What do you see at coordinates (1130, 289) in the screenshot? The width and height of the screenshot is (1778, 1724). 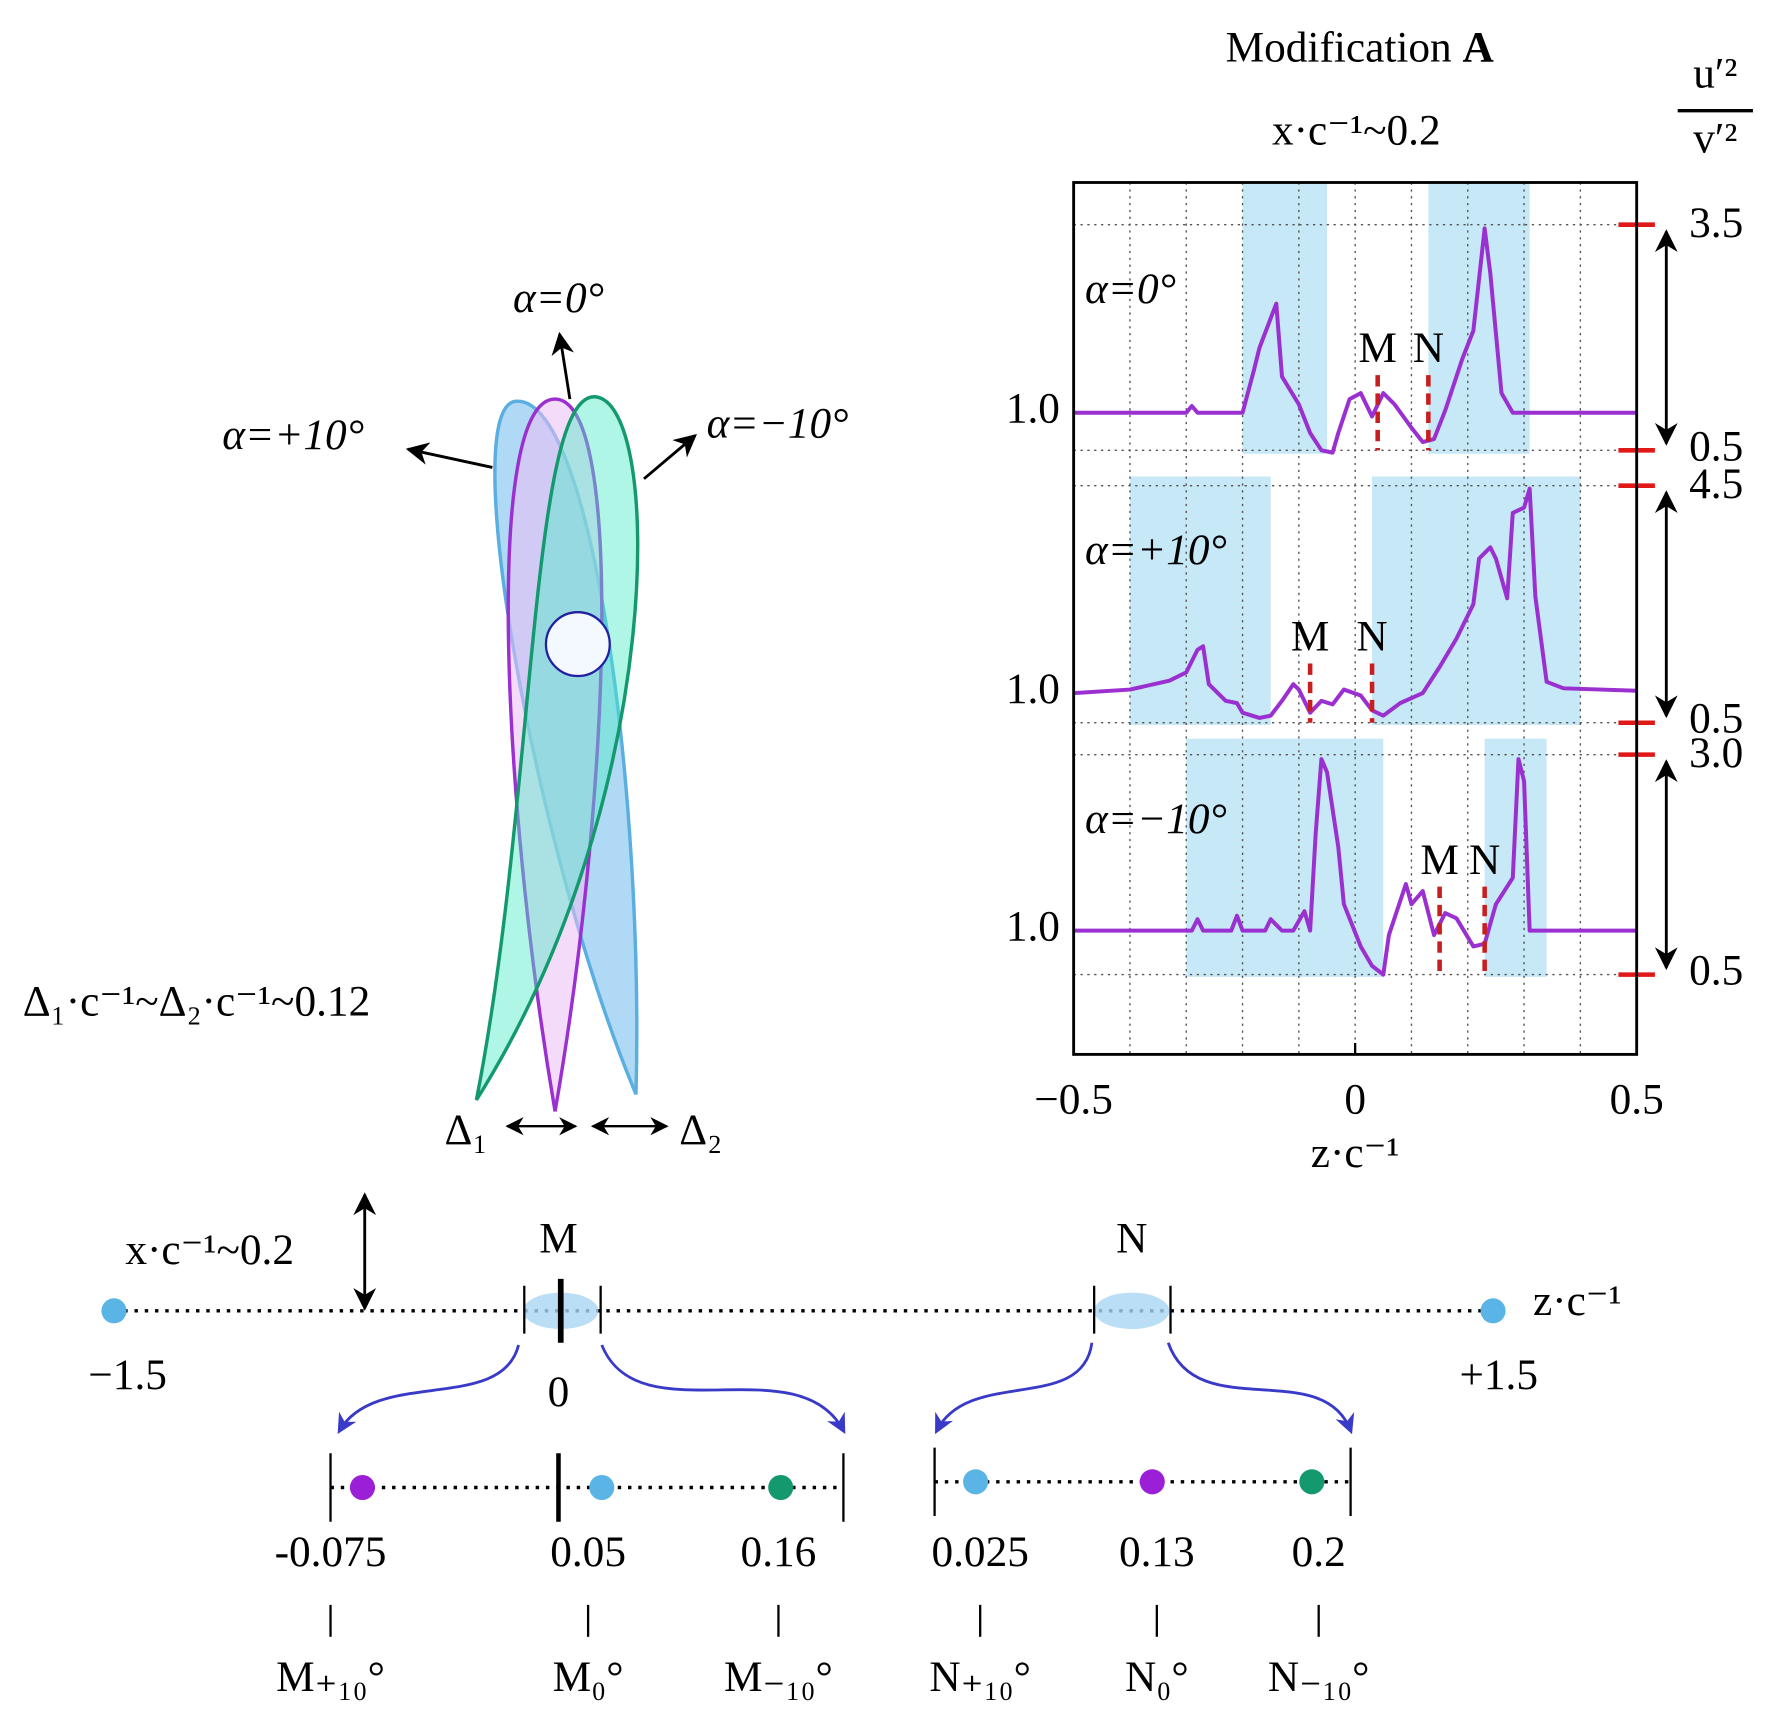 I see `panel-label: α=0°` at bounding box center [1130, 289].